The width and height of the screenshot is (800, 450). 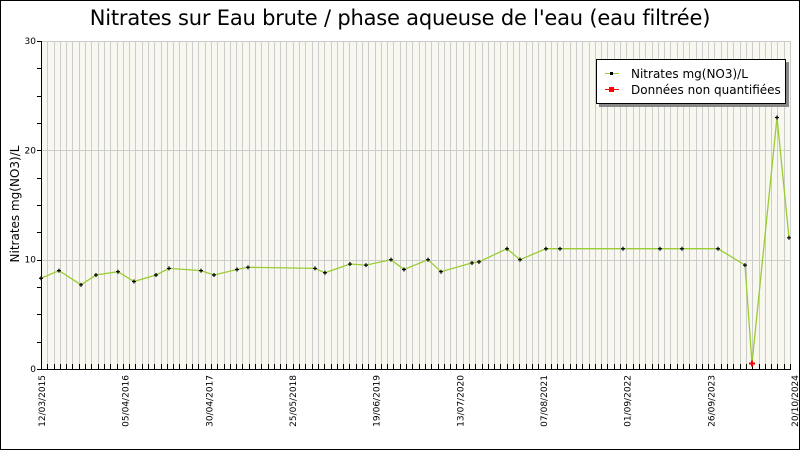 I want to click on legend-item-nitrates: Nitrates mg(NO3)/L, so click(x=676, y=74).